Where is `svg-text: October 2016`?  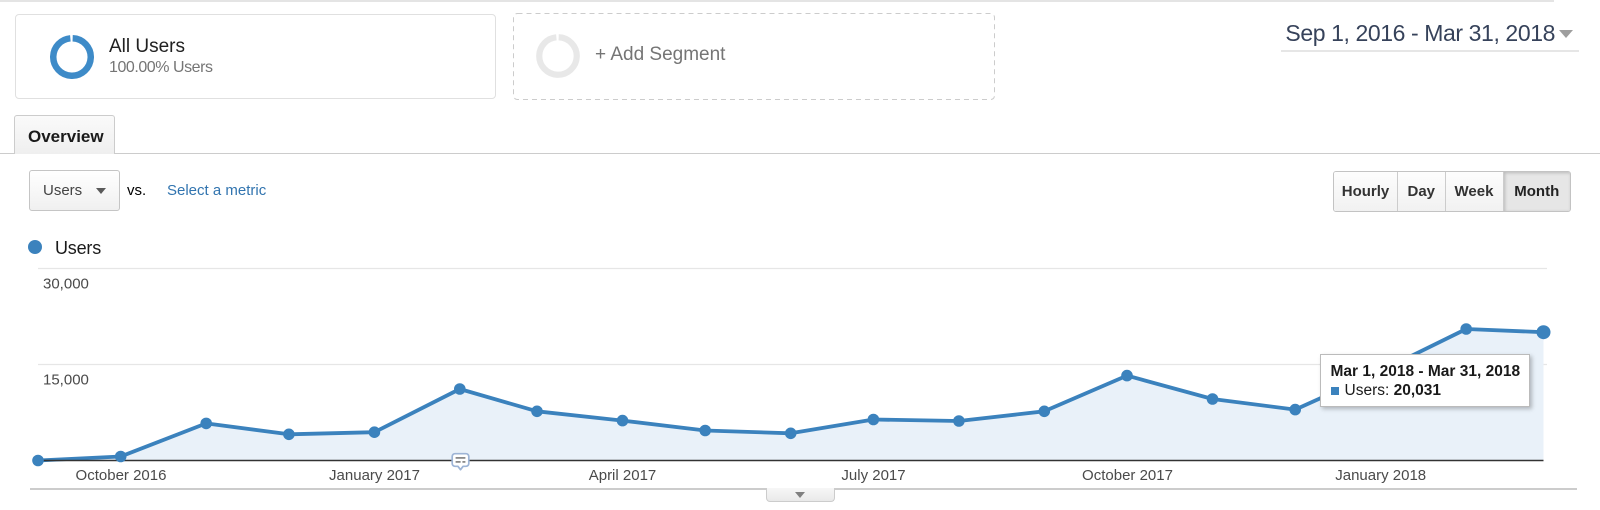
svg-text: October 2016 is located at coordinates (121, 475).